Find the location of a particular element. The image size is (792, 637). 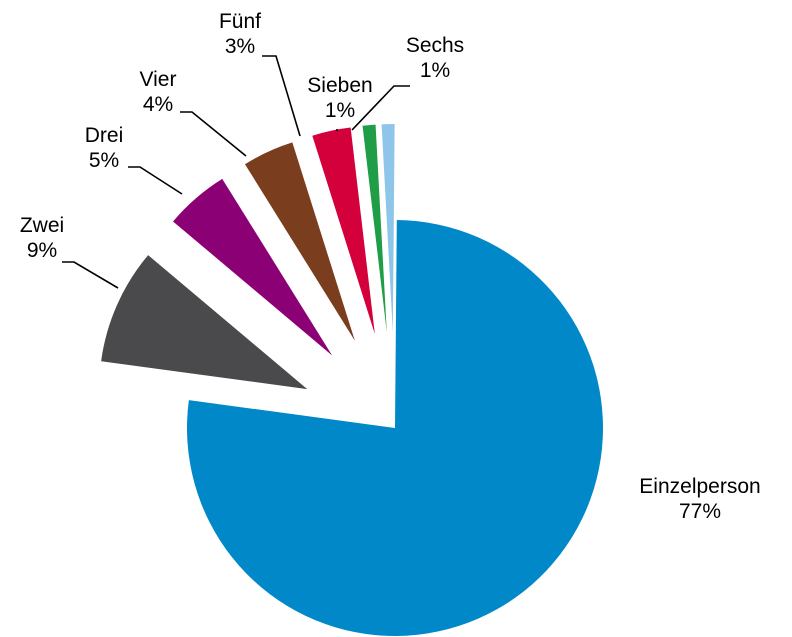

leader-line-sechs is located at coordinates (380, 108).